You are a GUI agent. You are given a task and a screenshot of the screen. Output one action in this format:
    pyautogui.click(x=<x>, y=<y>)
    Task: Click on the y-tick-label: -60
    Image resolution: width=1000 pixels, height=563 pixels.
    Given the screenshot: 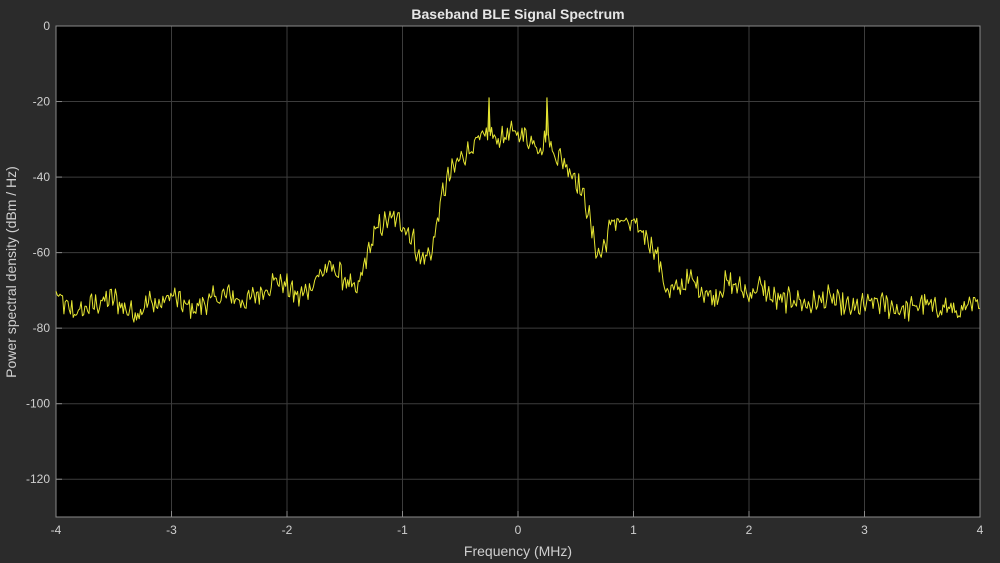 What is the action you would take?
    pyautogui.click(x=42, y=253)
    